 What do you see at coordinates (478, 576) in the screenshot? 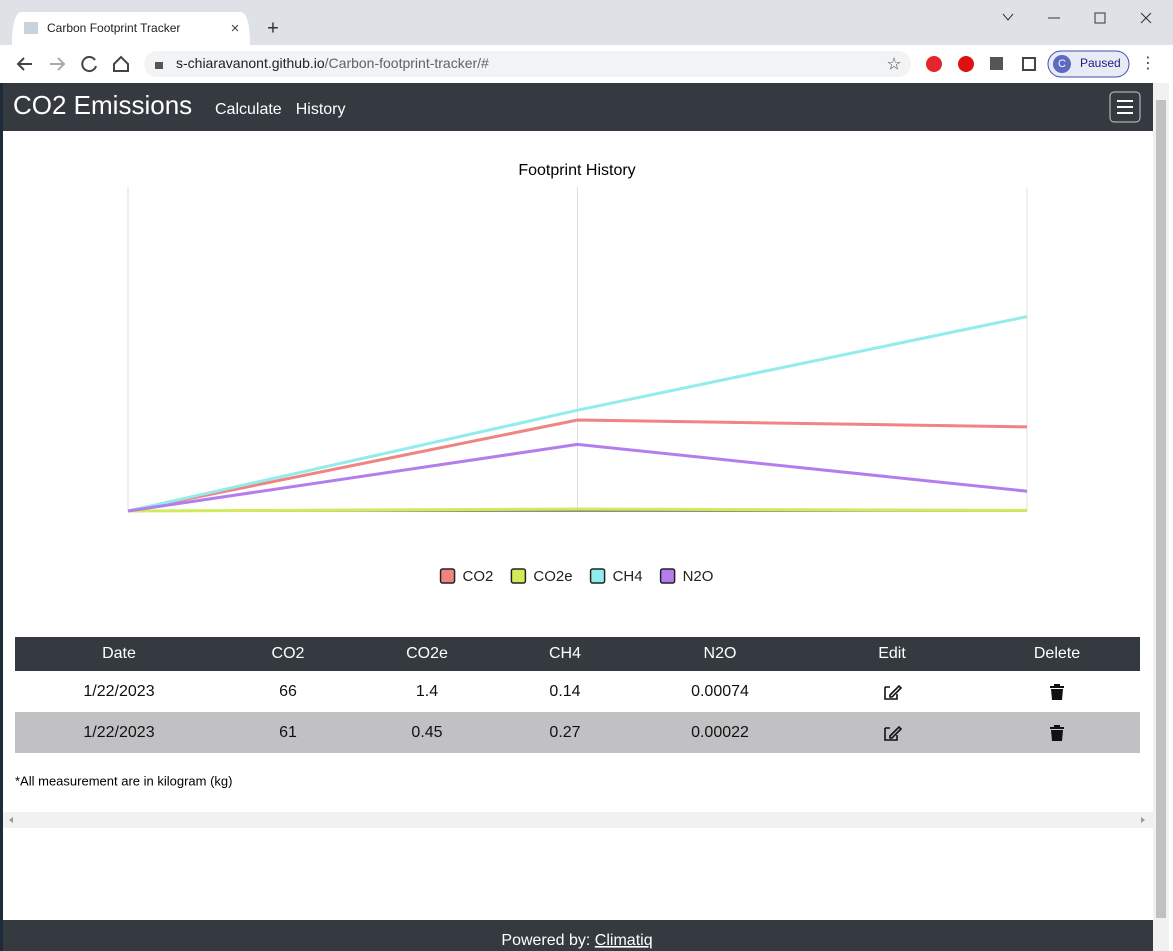
I see `legend-label: CO2` at bounding box center [478, 576].